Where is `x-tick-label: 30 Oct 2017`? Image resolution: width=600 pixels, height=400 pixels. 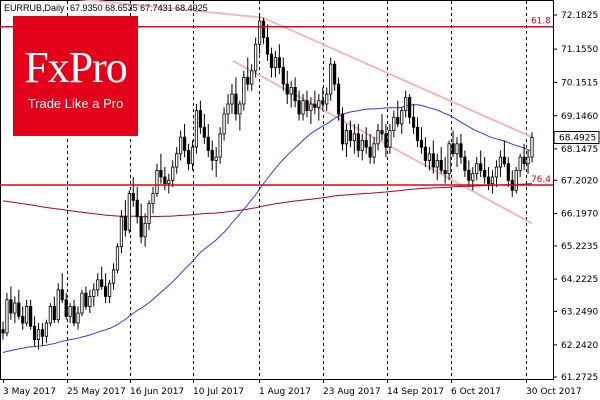
x-tick-label: 30 Oct 2017 is located at coordinates (554, 392).